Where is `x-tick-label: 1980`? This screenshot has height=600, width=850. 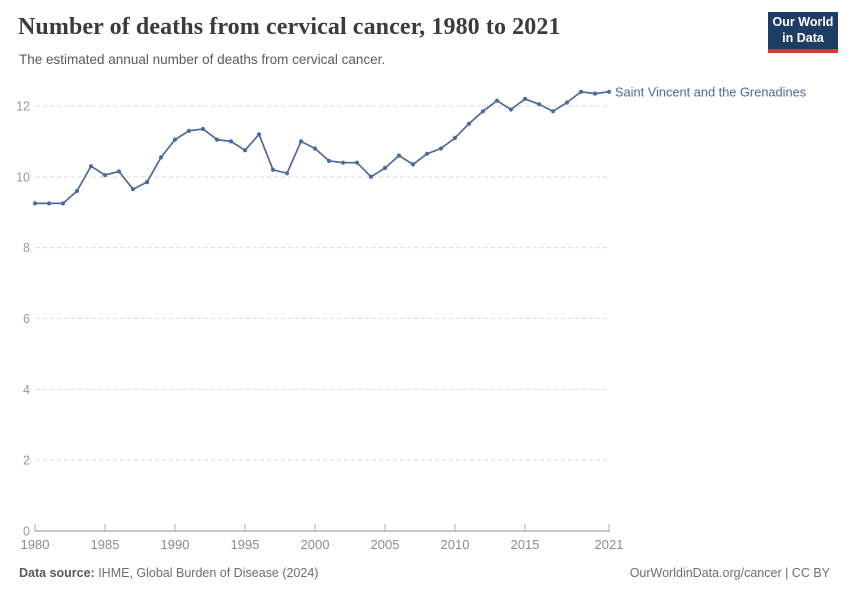
x-tick-label: 1980 is located at coordinates (35, 544).